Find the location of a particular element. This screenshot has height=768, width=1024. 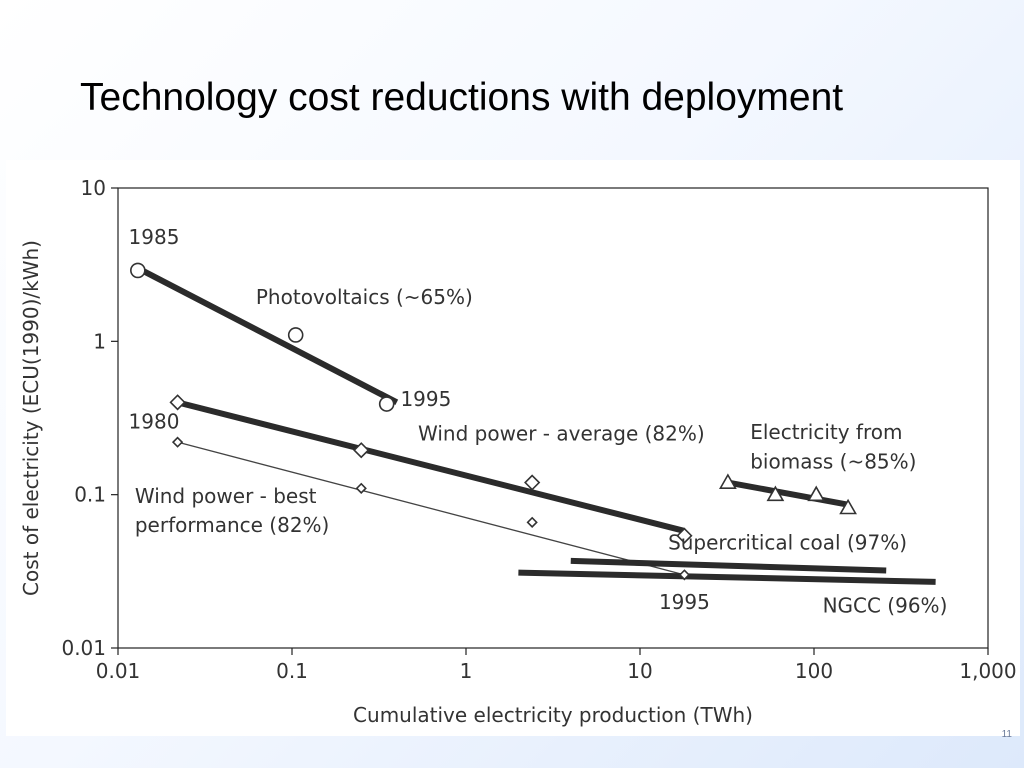

x-tick-label: 1 is located at coordinates (466, 671).